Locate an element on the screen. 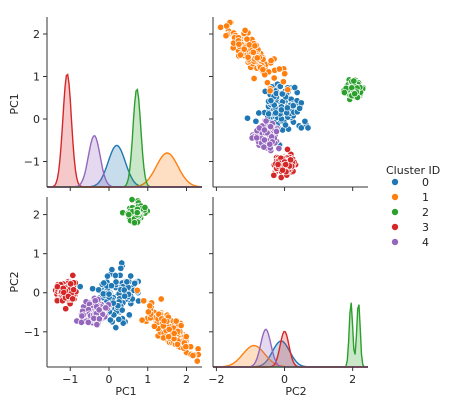  legend-label-cluster-4: 4 is located at coordinates (425, 242).